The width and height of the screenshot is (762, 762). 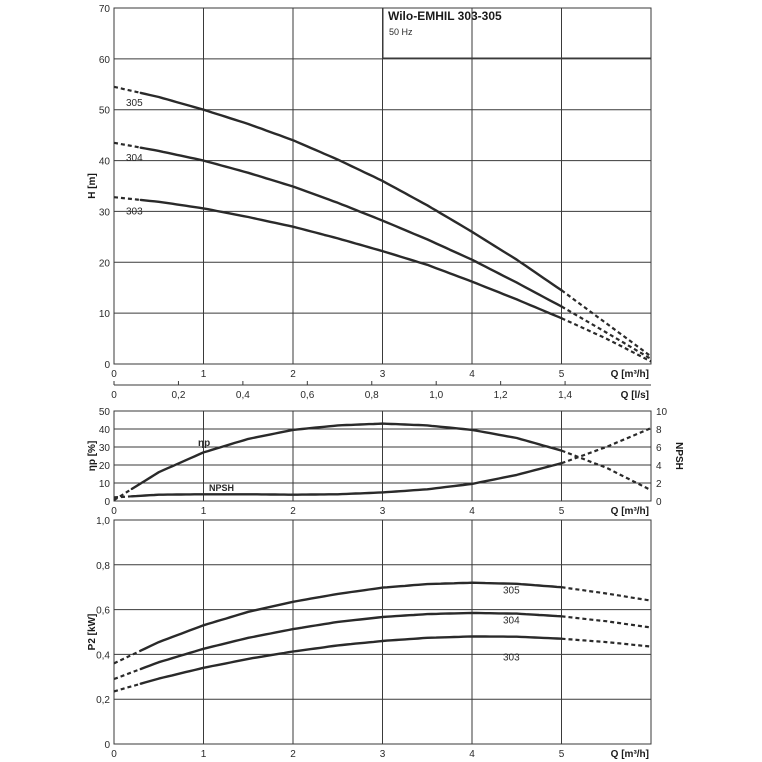 I want to click on curve-h-305-dashed-start, so click(x=127, y=89).